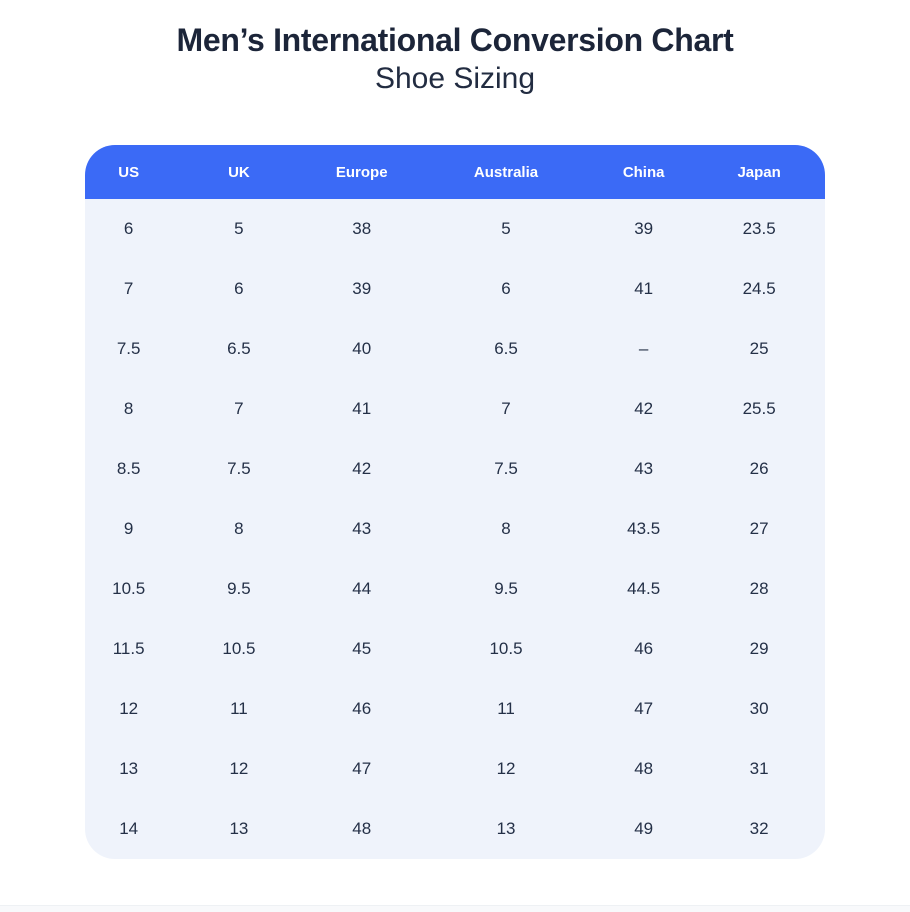 The image size is (910, 912). Describe the element at coordinates (455, 769) in the screenshot. I see `table-row: 13 12 47 12 48 31` at that location.